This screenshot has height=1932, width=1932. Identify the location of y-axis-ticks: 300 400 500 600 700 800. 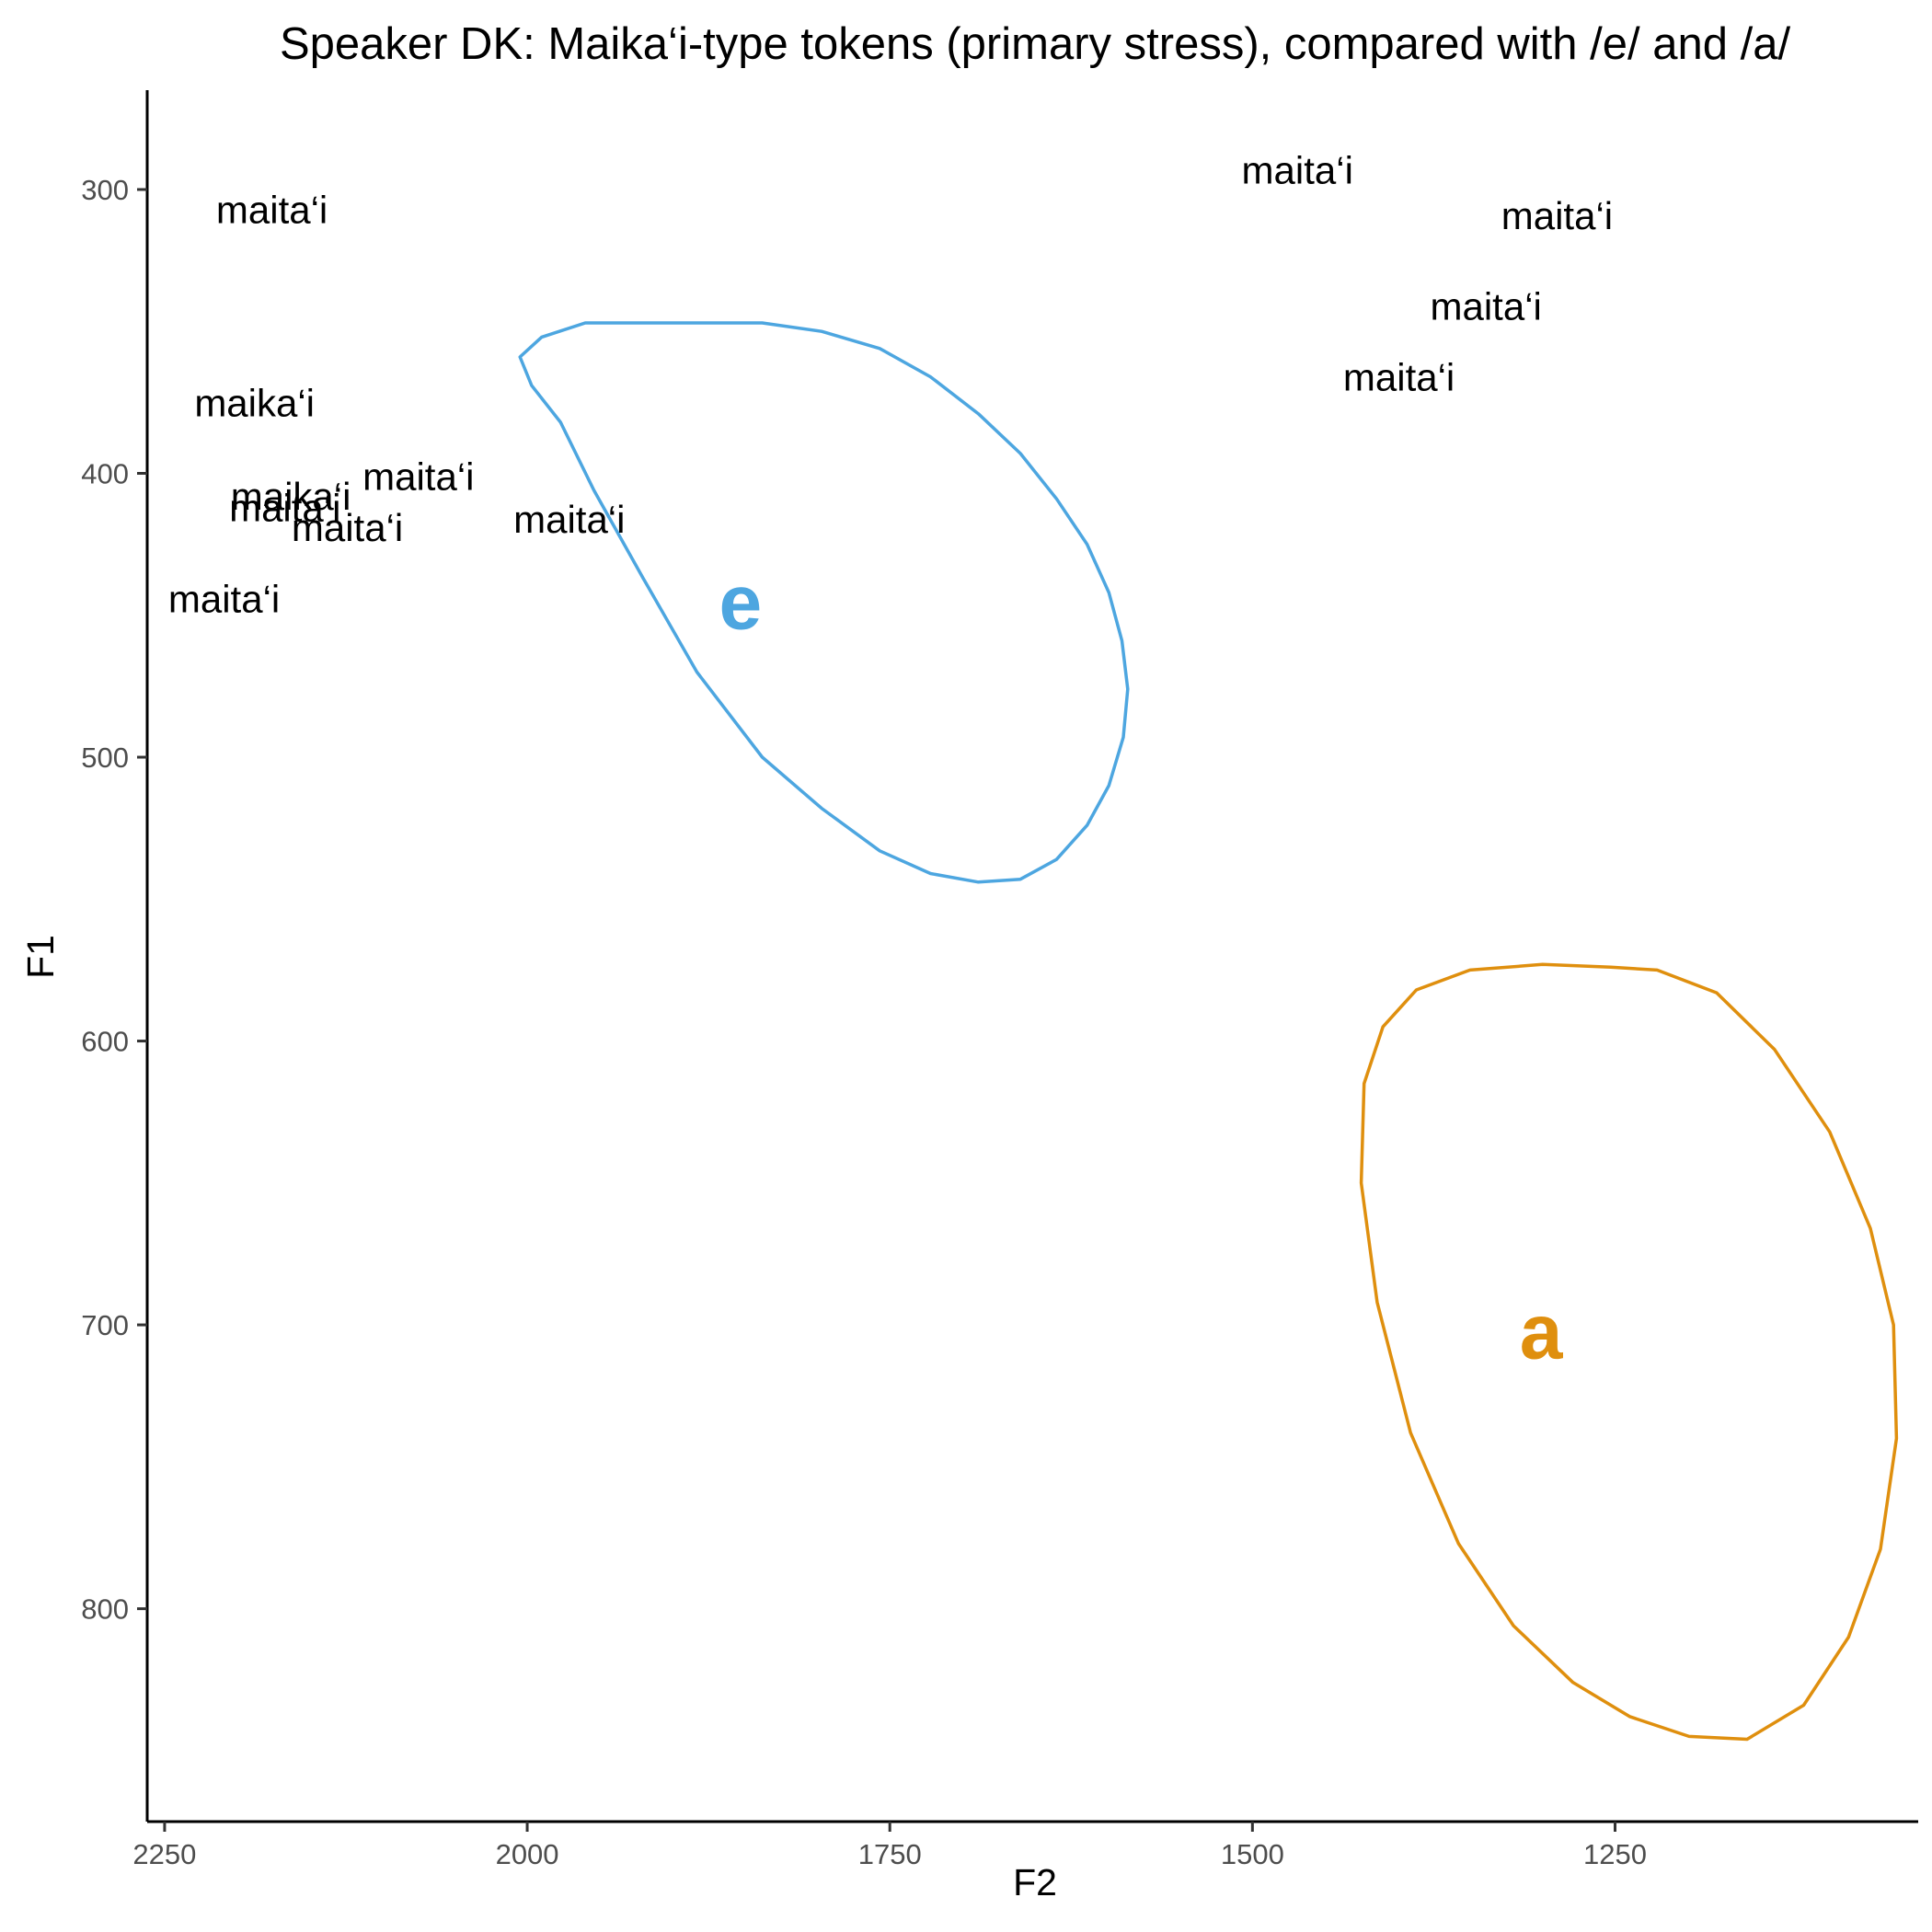
(114, 900).